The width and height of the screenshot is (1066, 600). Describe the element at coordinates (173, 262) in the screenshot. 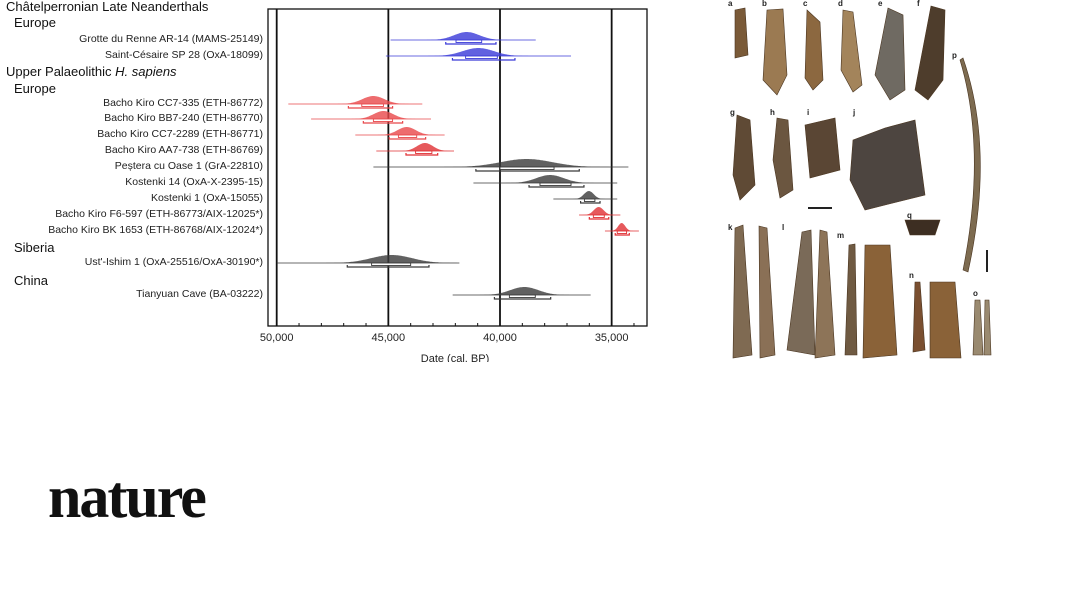

I see `sample-label: Ust'-Ishim 1 (OxA-25516/OxA-30190*)` at that location.